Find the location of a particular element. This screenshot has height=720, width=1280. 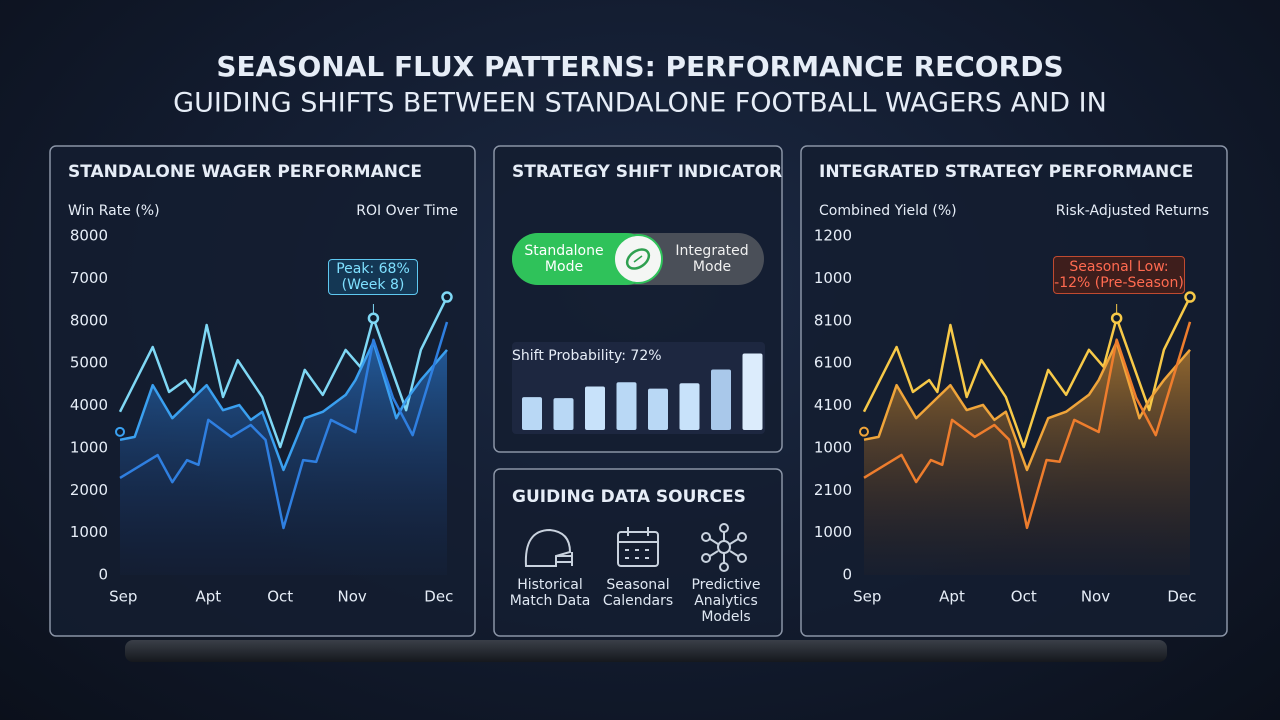

caption: Risk-Adjusted Returns is located at coordinates (1132, 211).